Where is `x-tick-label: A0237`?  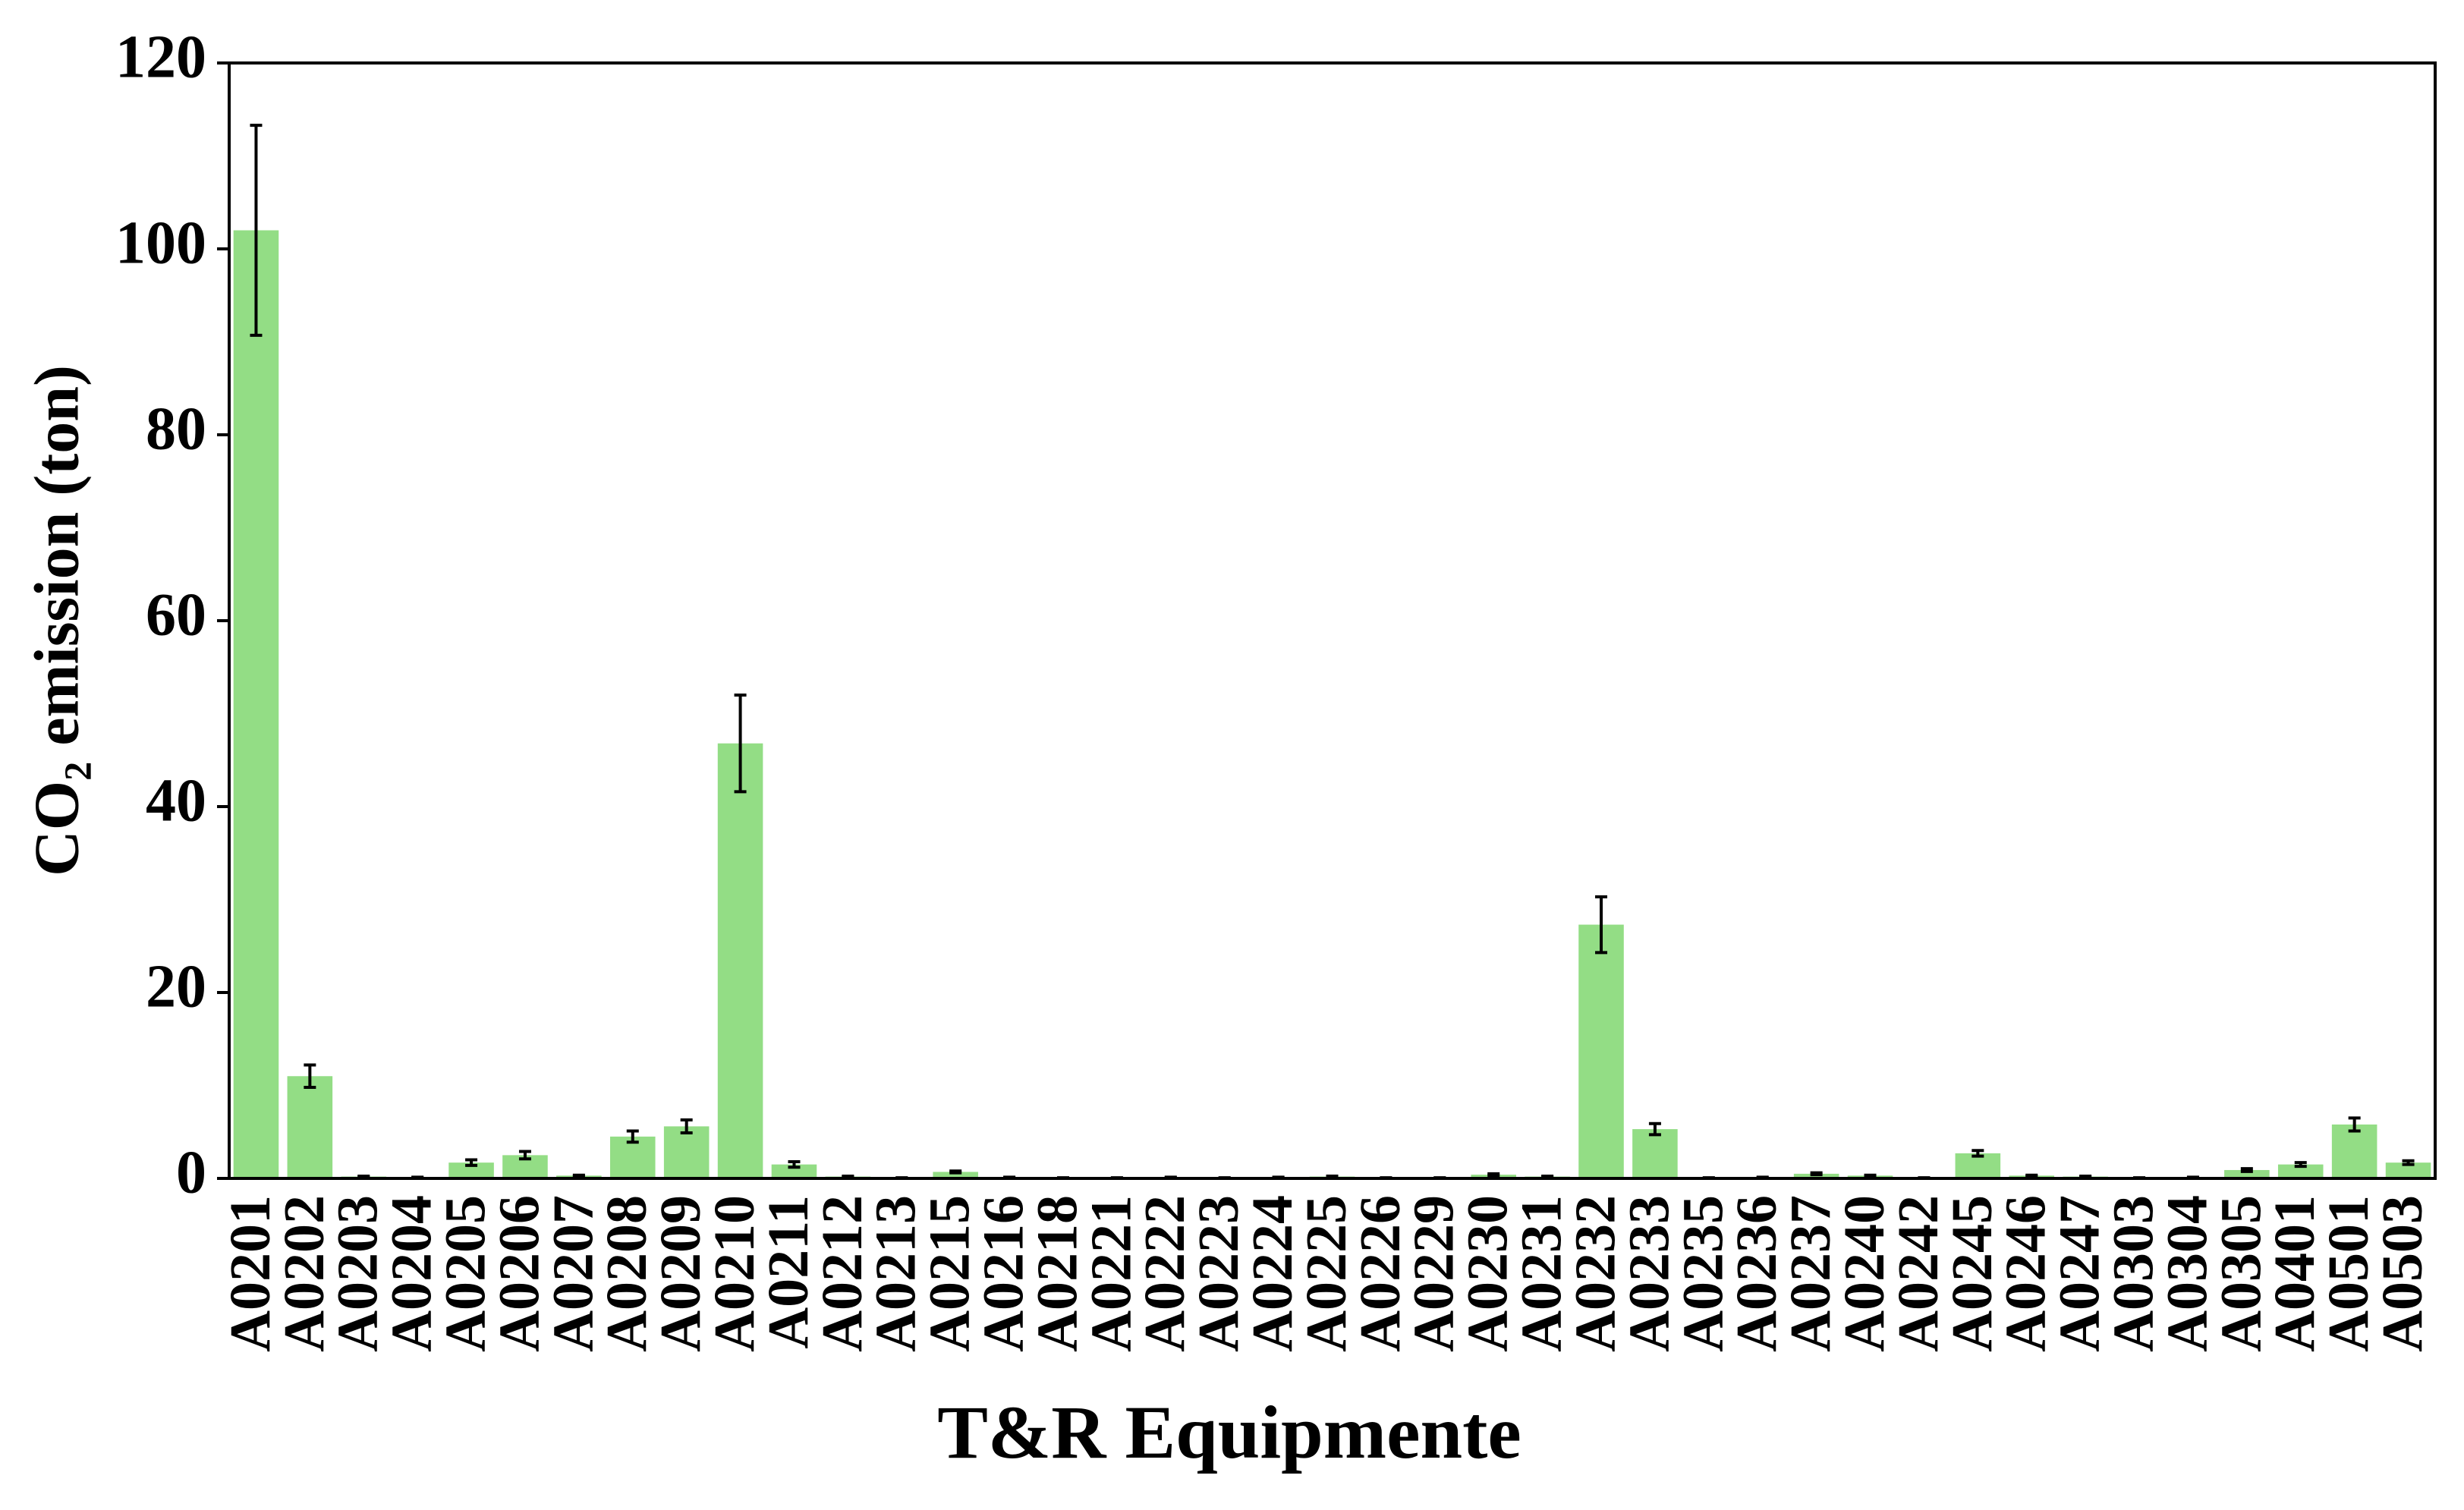 x-tick-label: A0237 is located at coordinates (1811, 1273).